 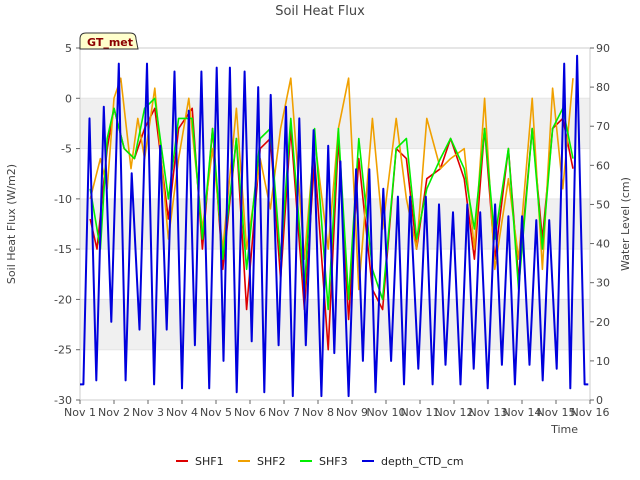 I want to click on x-tick-label: Nov 2, so click(x=114, y=412).